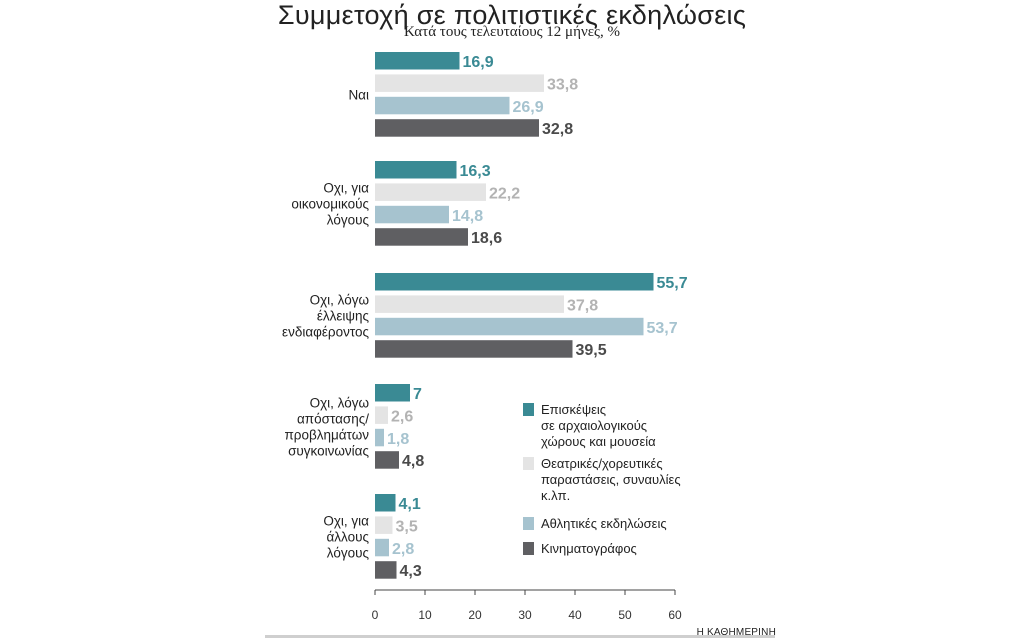 This screenshot has height=639, width=1024. What do you see at coordinates (504, 193) in the screenshot?
I see `bar-value-label: 22,2` at bounding box center [504, 193].